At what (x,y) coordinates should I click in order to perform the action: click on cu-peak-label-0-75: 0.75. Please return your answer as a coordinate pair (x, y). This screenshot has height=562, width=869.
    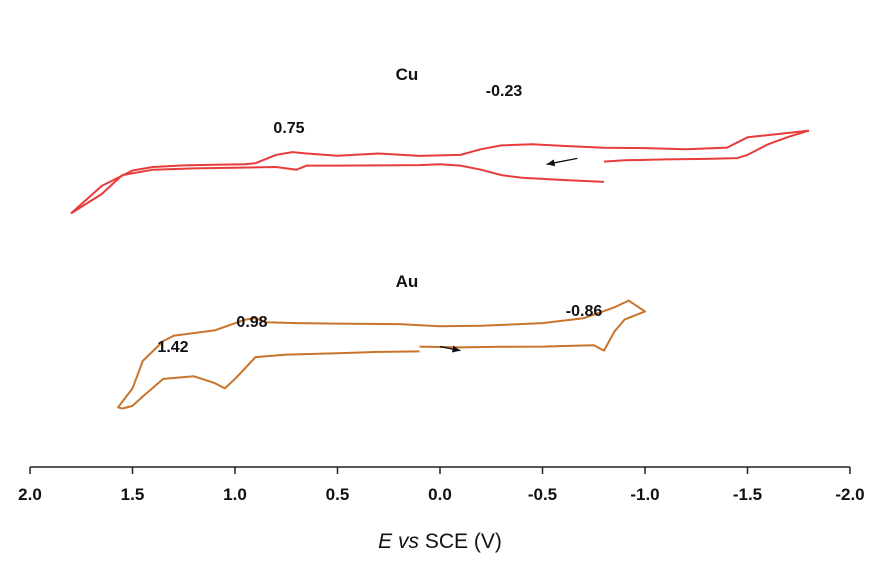
    Looking at the image, I should click on (288, 128).